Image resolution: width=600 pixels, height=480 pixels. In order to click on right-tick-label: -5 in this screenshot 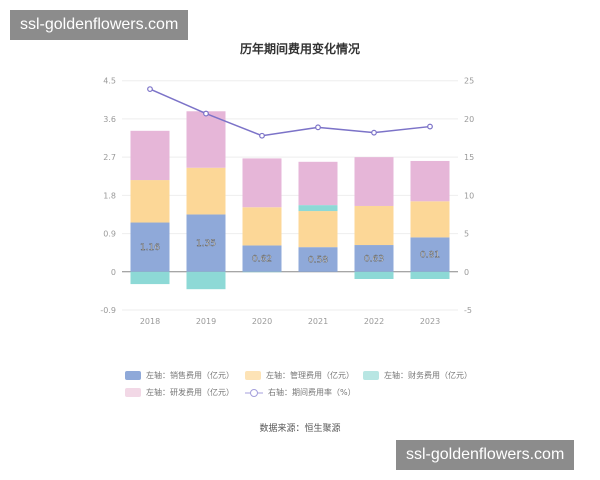, I will do `click(468, 310)`.